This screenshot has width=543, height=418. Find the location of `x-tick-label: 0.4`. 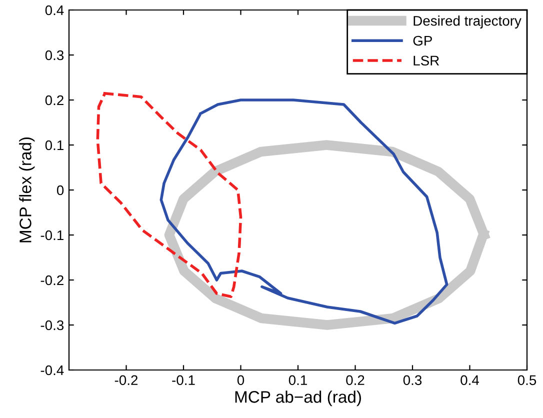

x-tick-label: 0.4 is located at coordinates (469, 380).